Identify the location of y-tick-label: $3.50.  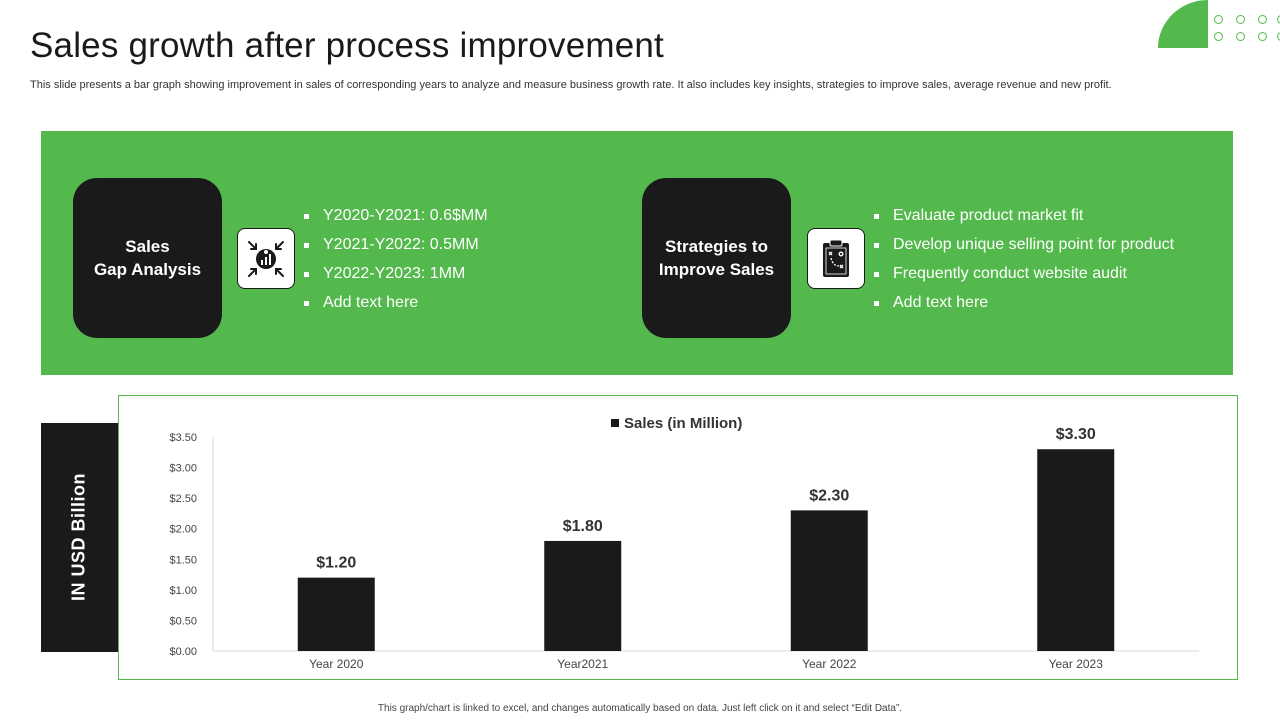
(183, 438).